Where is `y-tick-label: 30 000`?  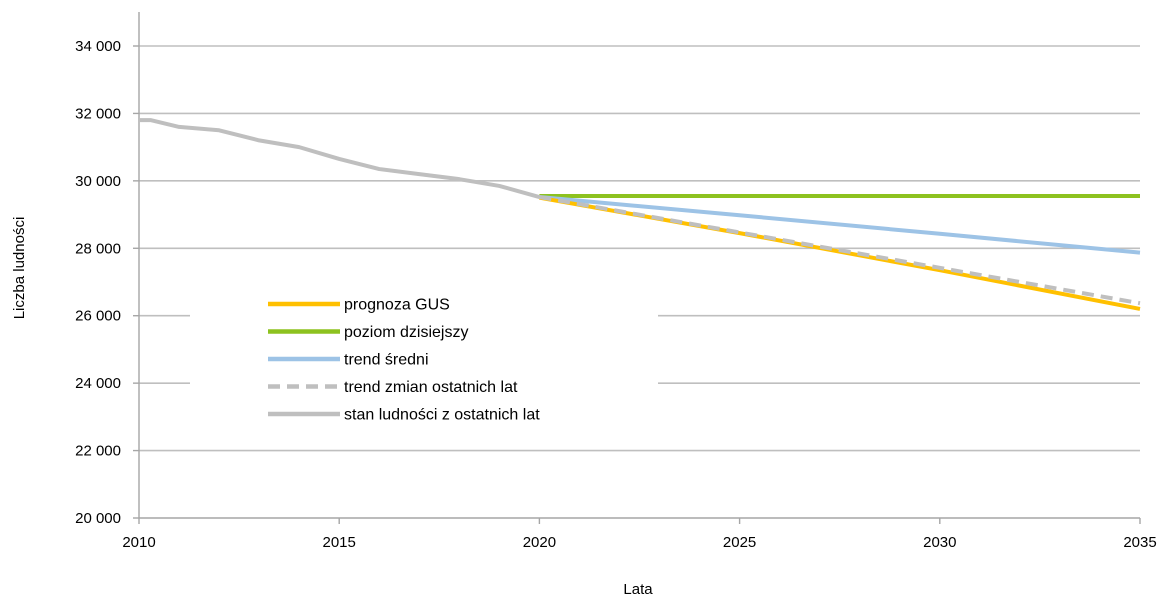
y-tick-label: 30 000 is located at coordinates (98, 181).